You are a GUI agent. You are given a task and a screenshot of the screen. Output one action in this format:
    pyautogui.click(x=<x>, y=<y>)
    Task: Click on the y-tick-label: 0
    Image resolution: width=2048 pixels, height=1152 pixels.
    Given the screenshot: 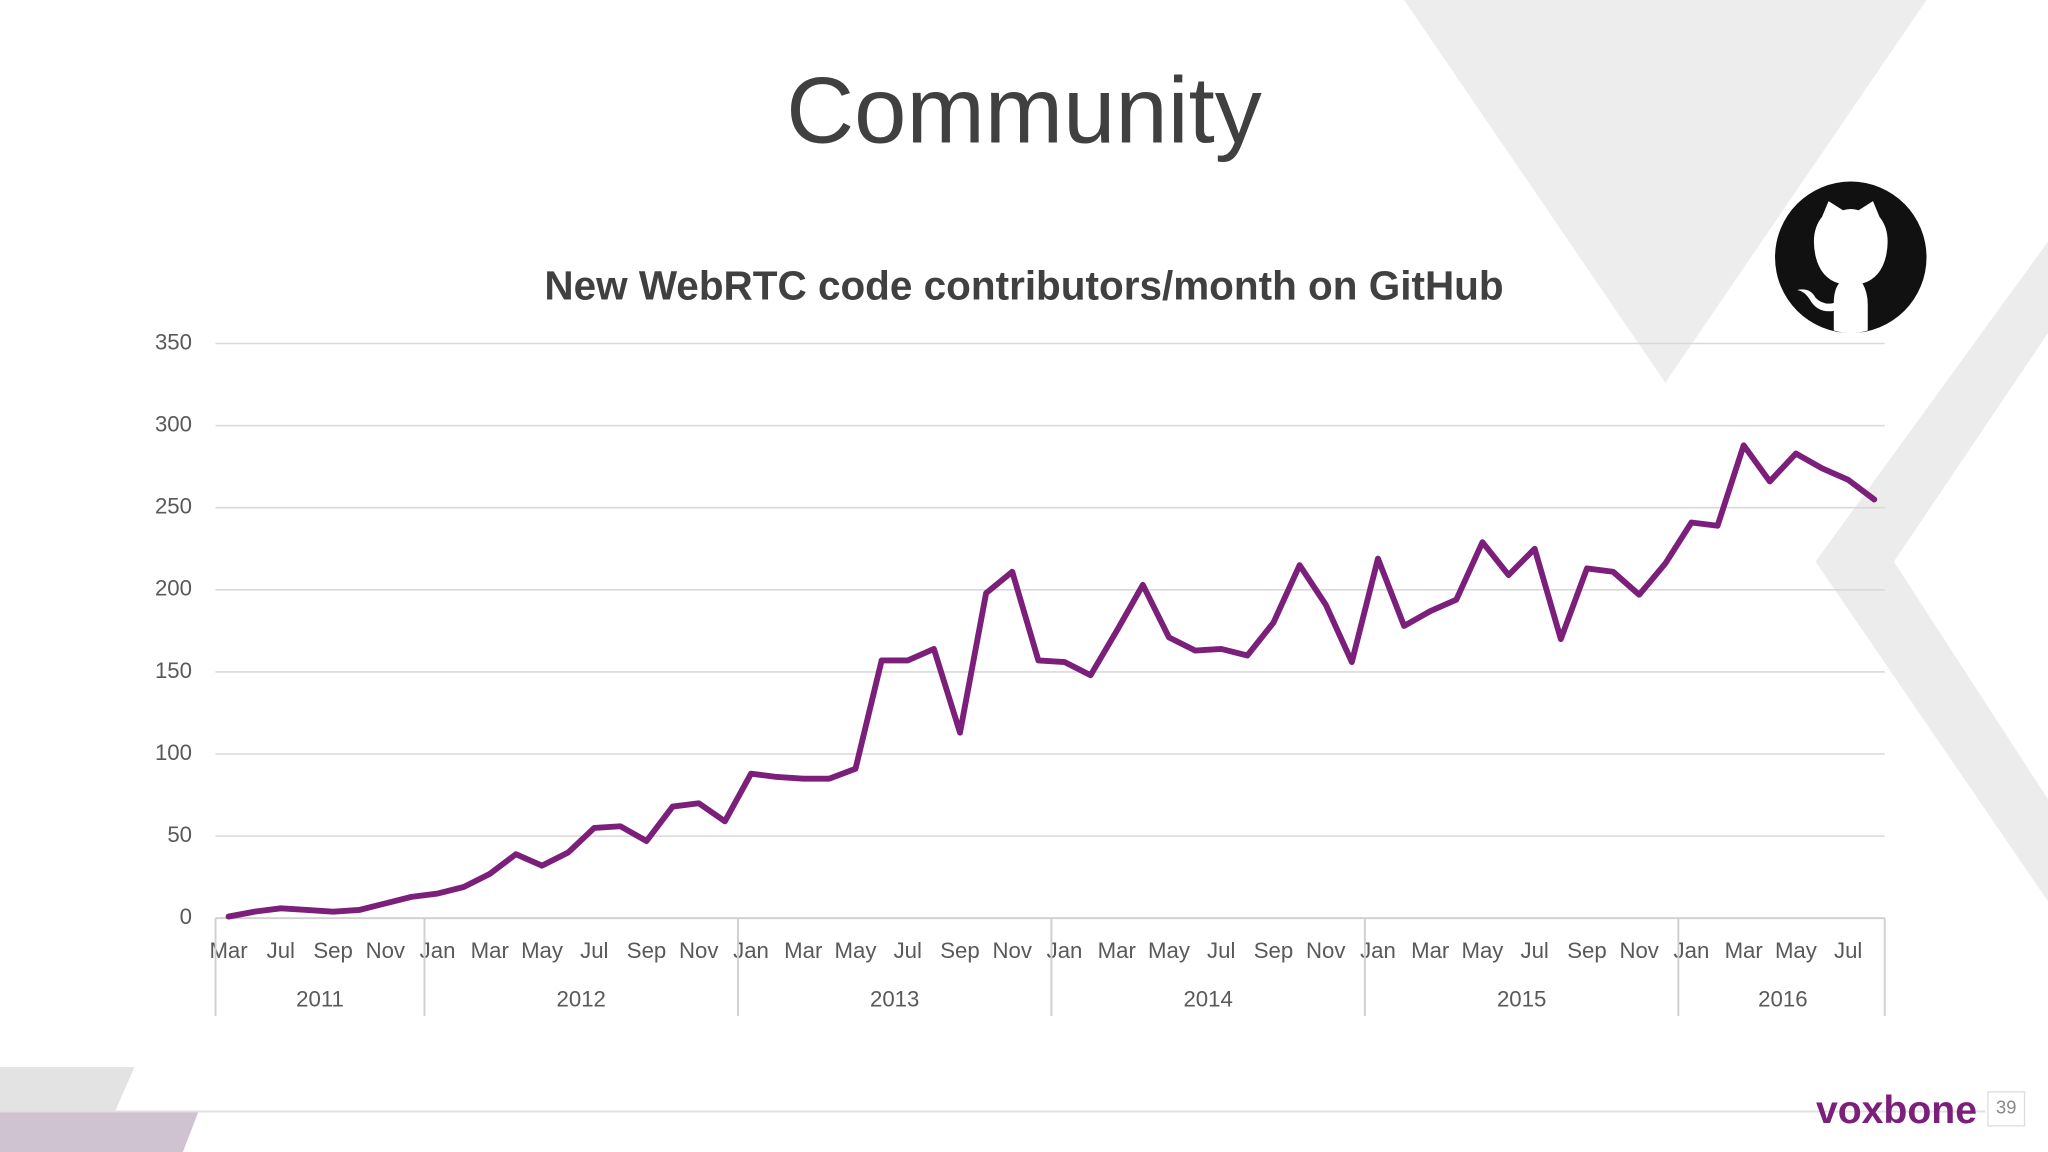 What is the action you would take?
    pyautogui.click(x=186, y=916)
    